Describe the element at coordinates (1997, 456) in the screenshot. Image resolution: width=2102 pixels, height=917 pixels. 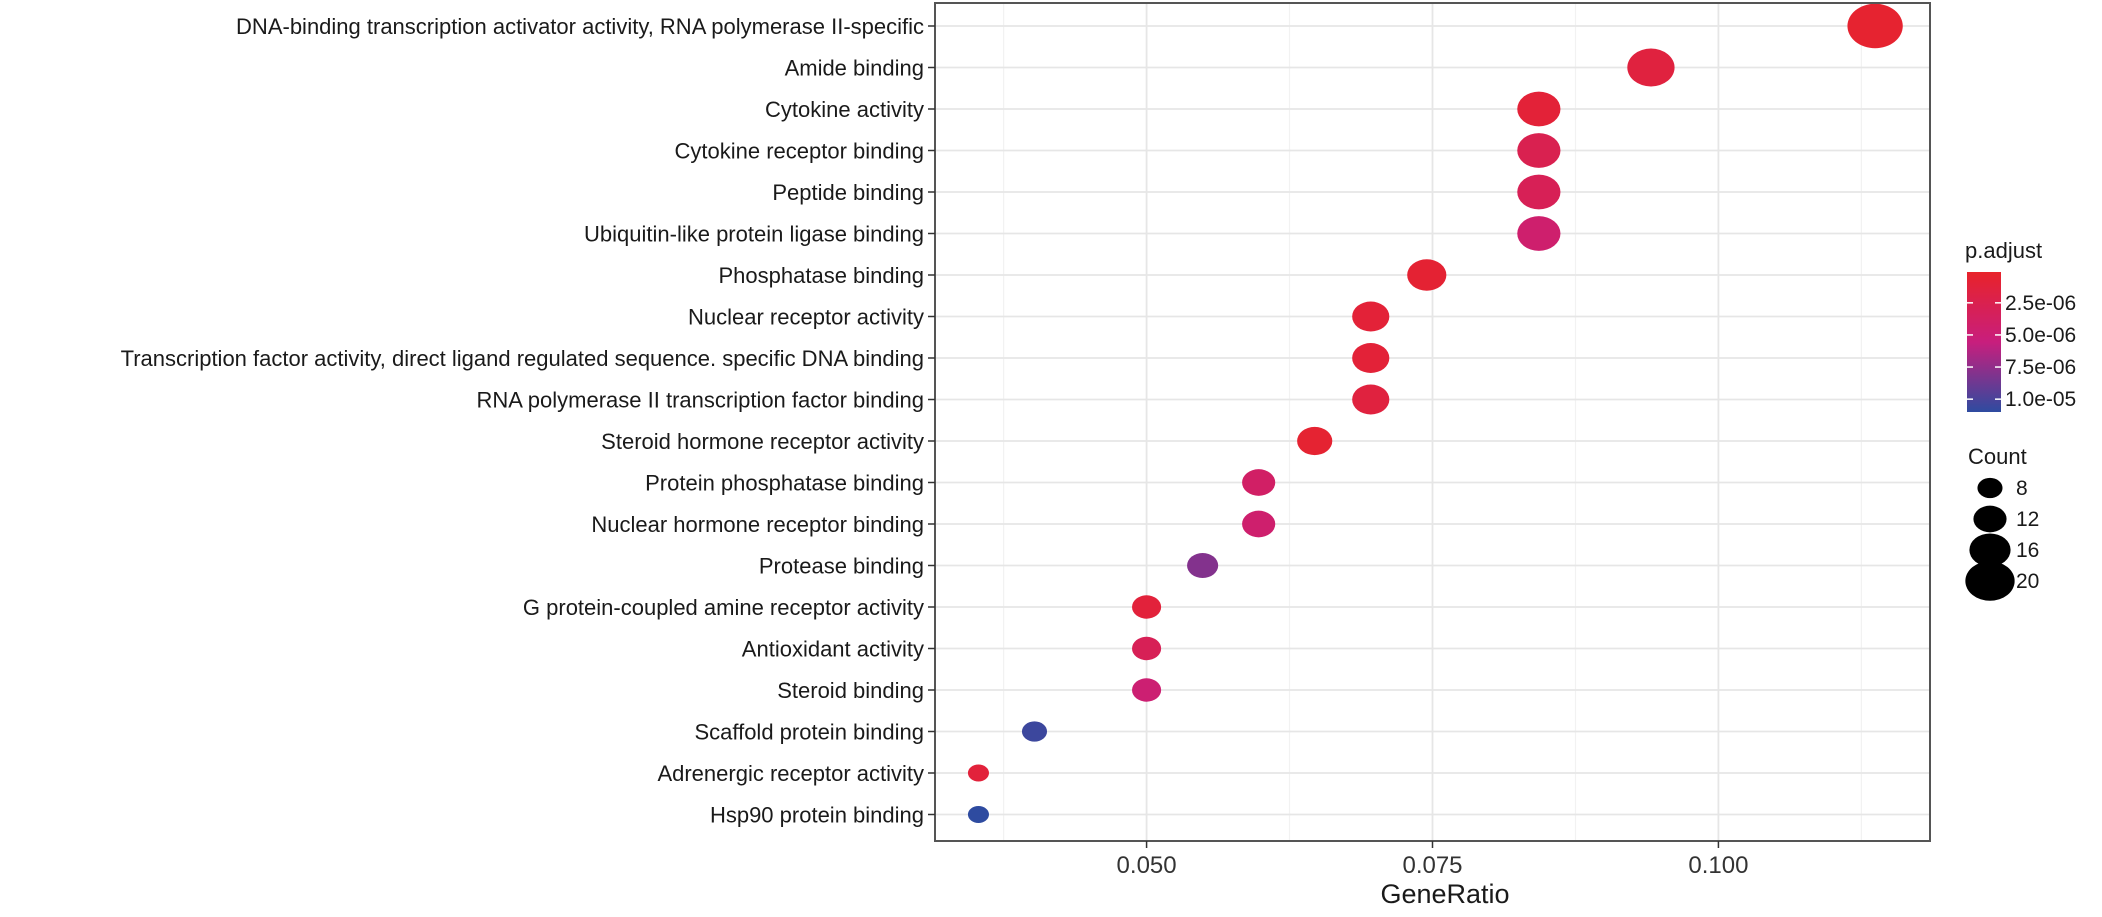
I see `size-legend-title: Count` at that location.